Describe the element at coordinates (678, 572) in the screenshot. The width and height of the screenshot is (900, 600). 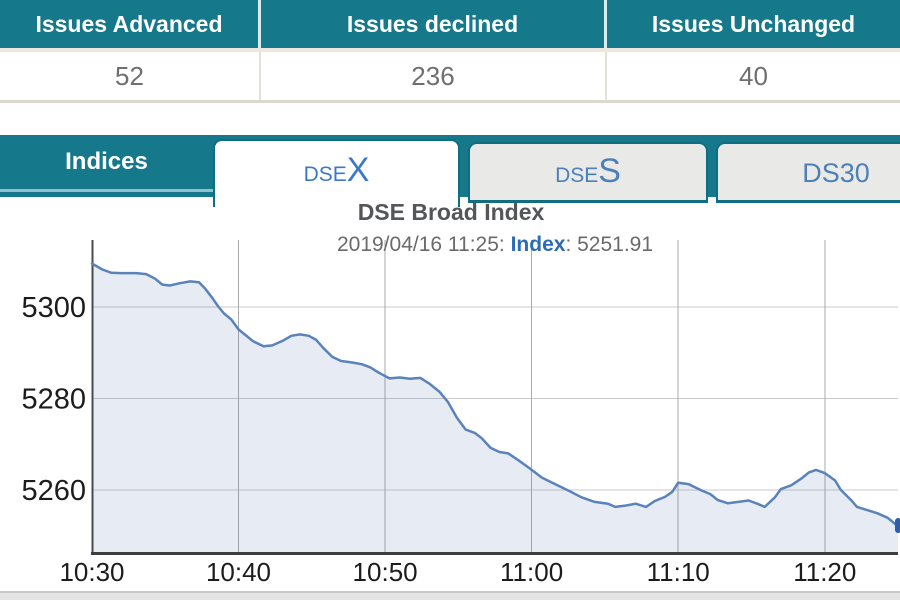
I see `svg-text: 11:10` at that location.